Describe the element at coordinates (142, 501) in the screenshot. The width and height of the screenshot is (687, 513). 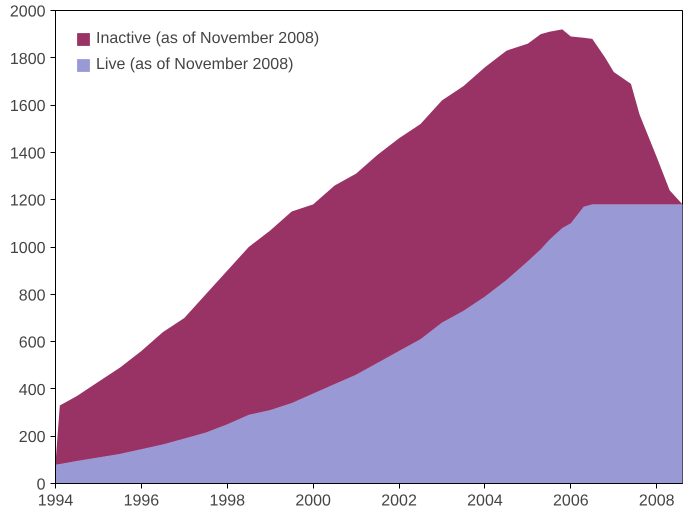
I see `x-tick-label: 1996` at that location.